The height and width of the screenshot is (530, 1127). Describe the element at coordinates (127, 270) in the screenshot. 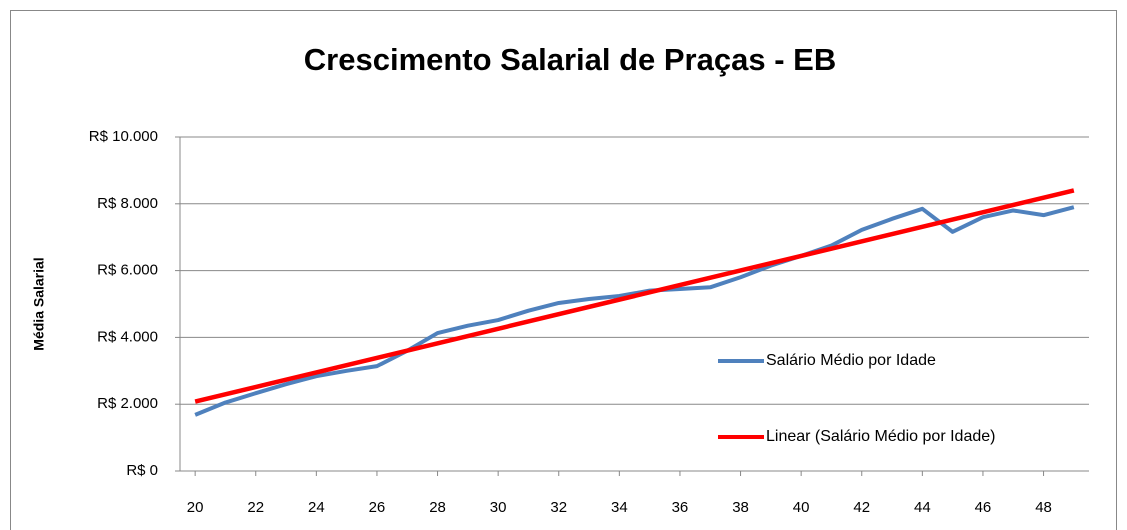

I see `y-tick-label: R$ 6.000` at that location.